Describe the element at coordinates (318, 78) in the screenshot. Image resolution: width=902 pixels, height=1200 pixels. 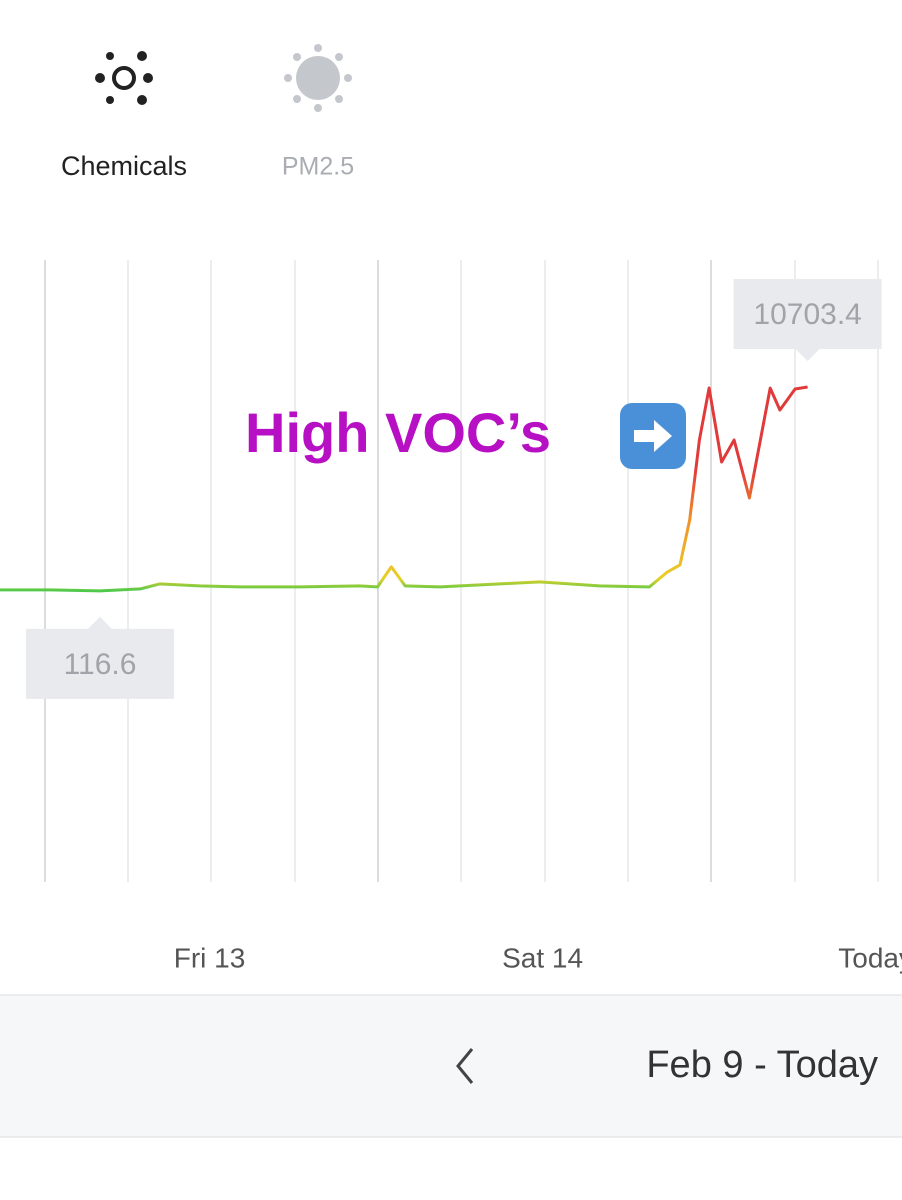
I see `pm25-icon` at that location.